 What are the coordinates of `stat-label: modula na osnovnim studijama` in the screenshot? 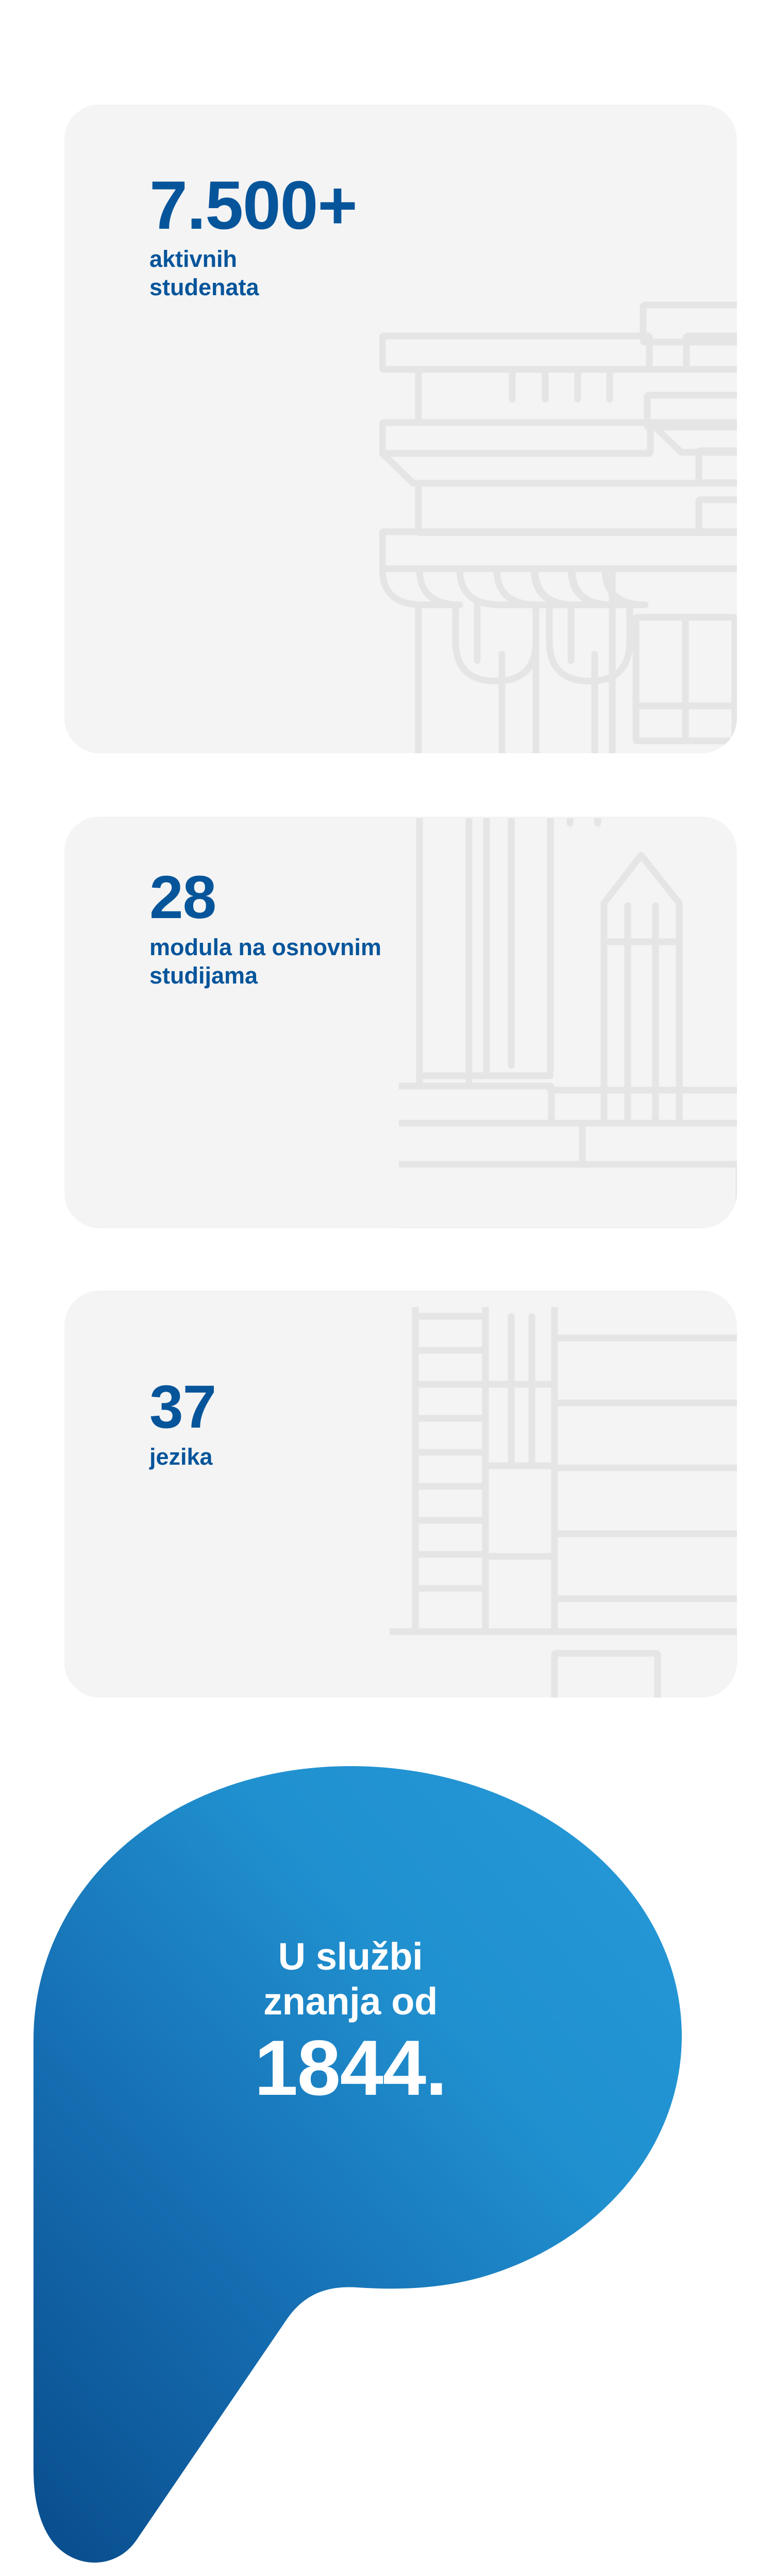 It's located at (265, 958).